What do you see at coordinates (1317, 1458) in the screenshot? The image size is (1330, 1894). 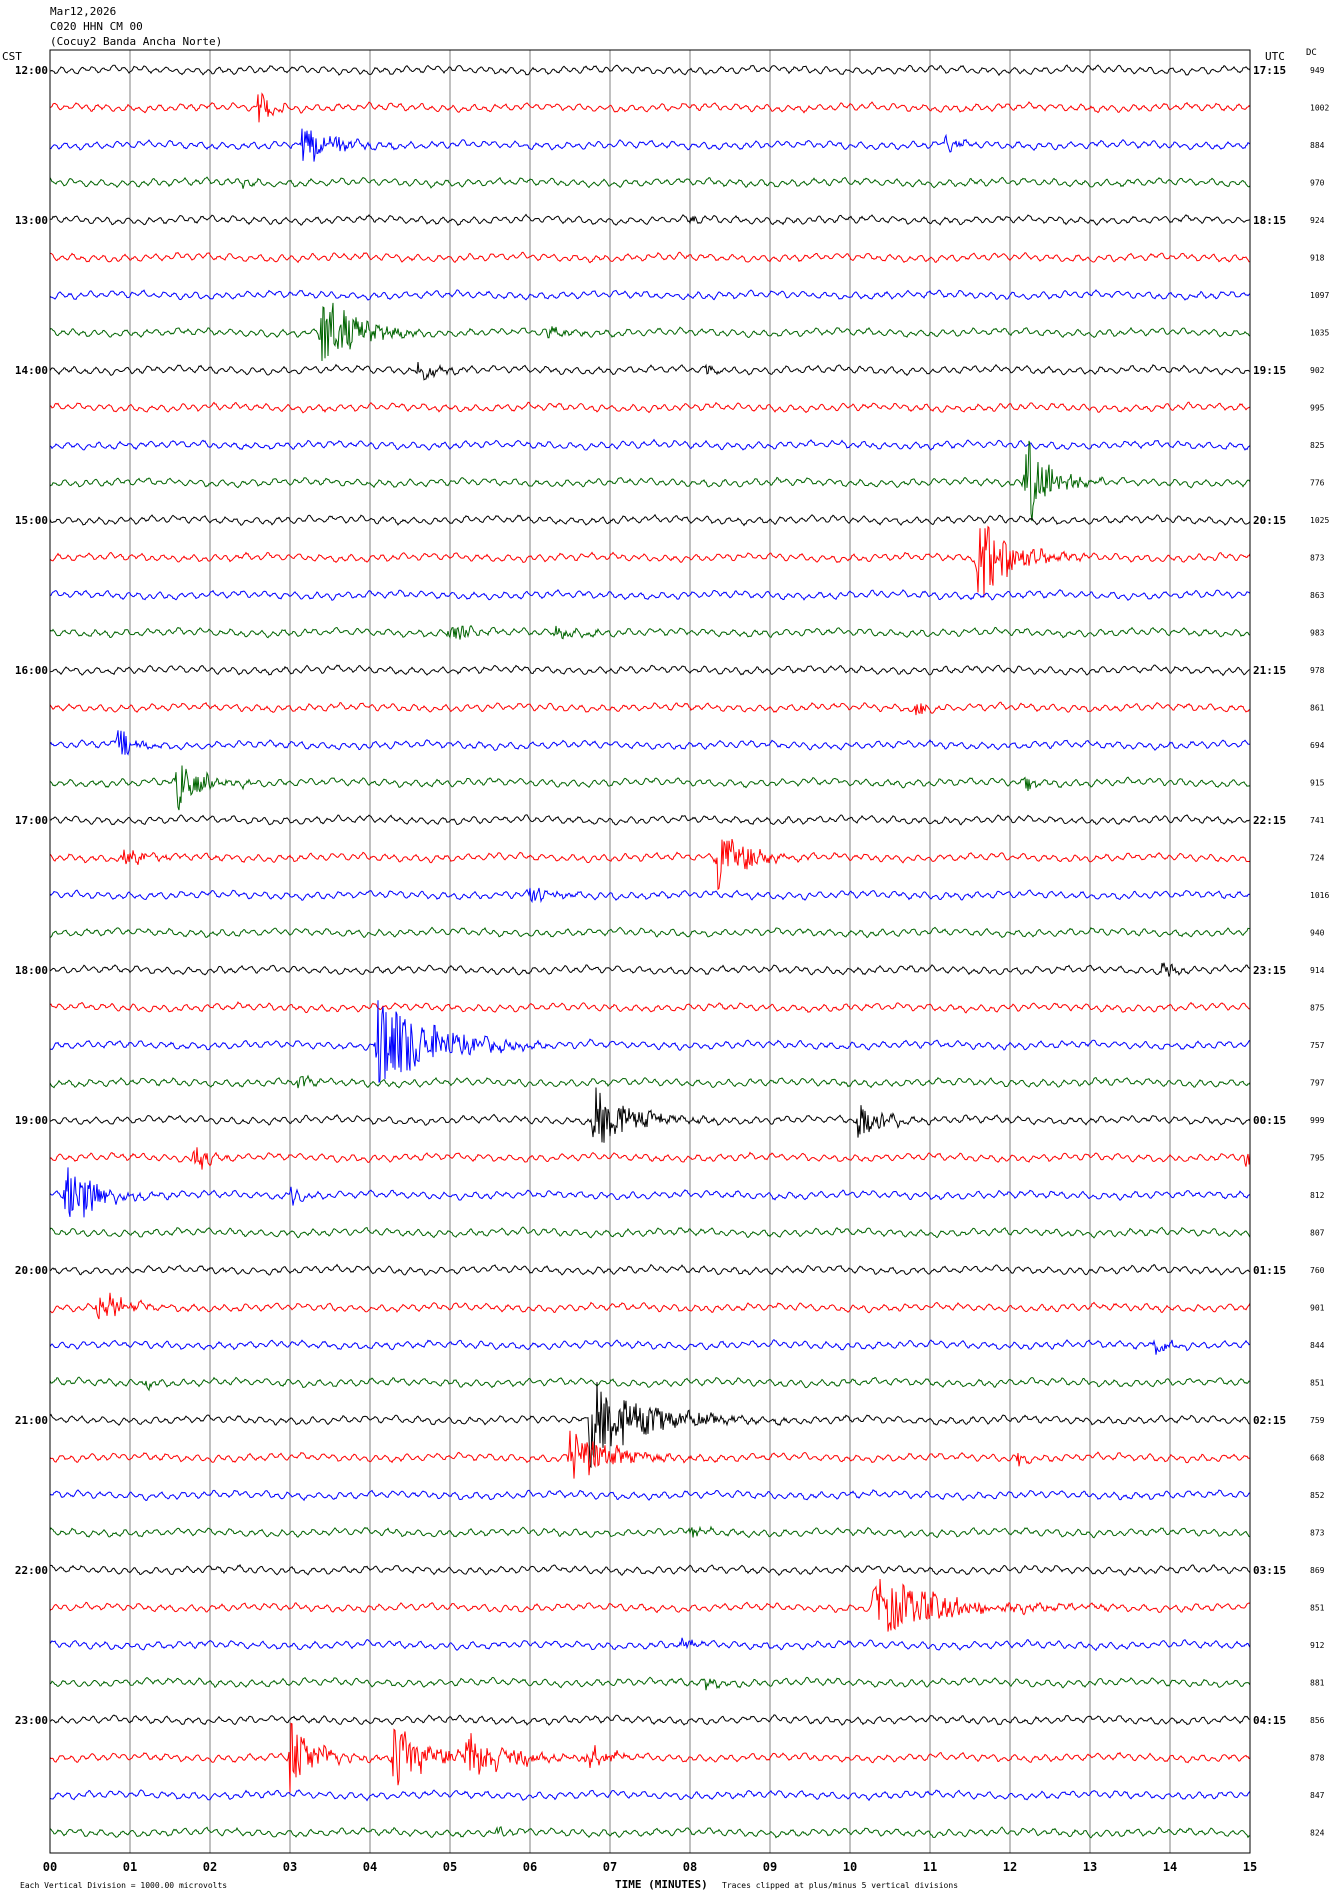 I see `dc-value: 668` at bounding box center [1317, 1458].